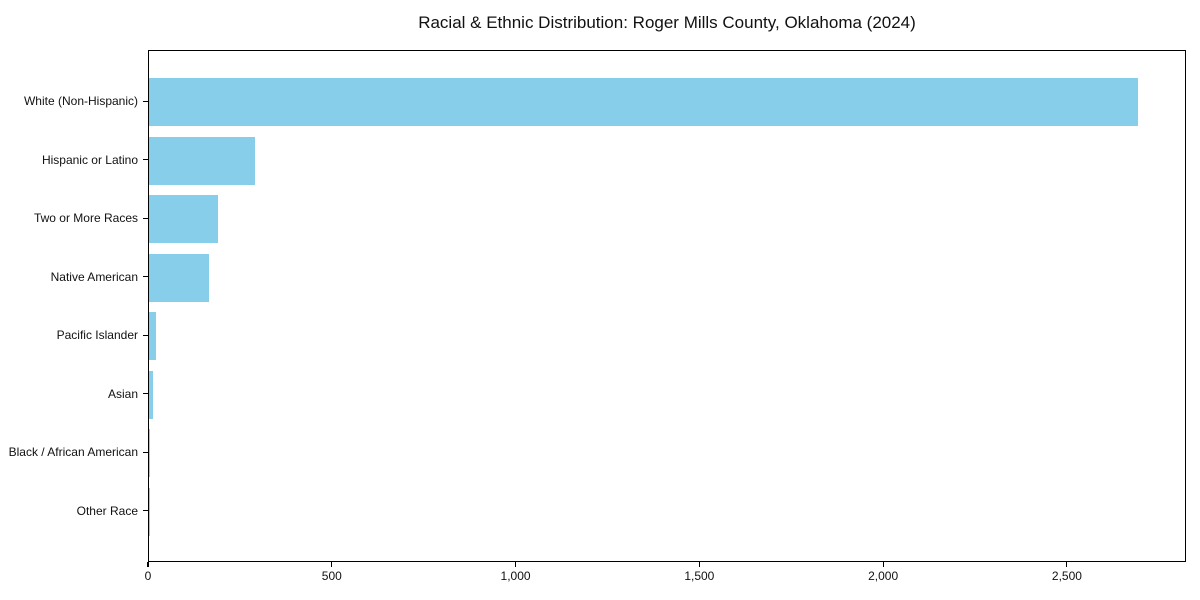  Describe the element at coordinates (184, 219) in the screenshot. I see `bar-two-or-more-races` at that location.